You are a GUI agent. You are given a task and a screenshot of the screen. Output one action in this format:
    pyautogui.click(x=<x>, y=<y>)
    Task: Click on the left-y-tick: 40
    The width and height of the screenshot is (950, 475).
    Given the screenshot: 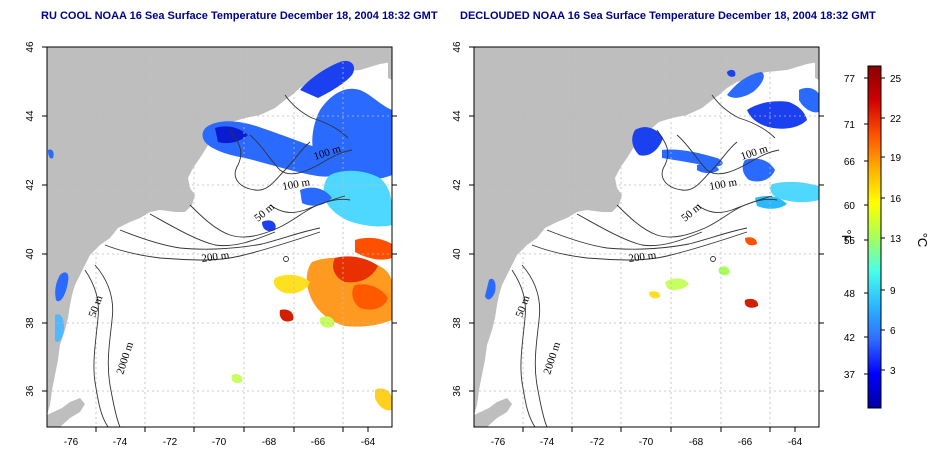 What is the action you would take?
    pyautogui.click(x=30, y=254)
    